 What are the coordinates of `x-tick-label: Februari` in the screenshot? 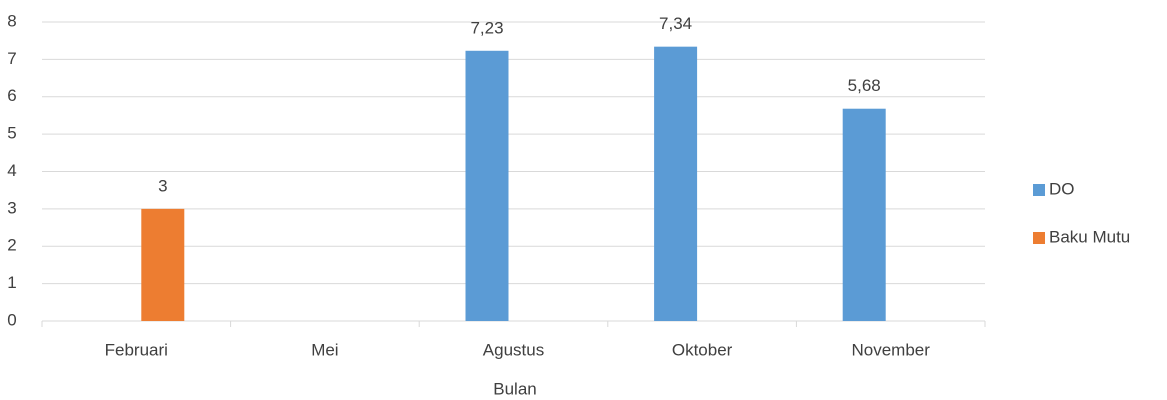 It's located at (136, 349).